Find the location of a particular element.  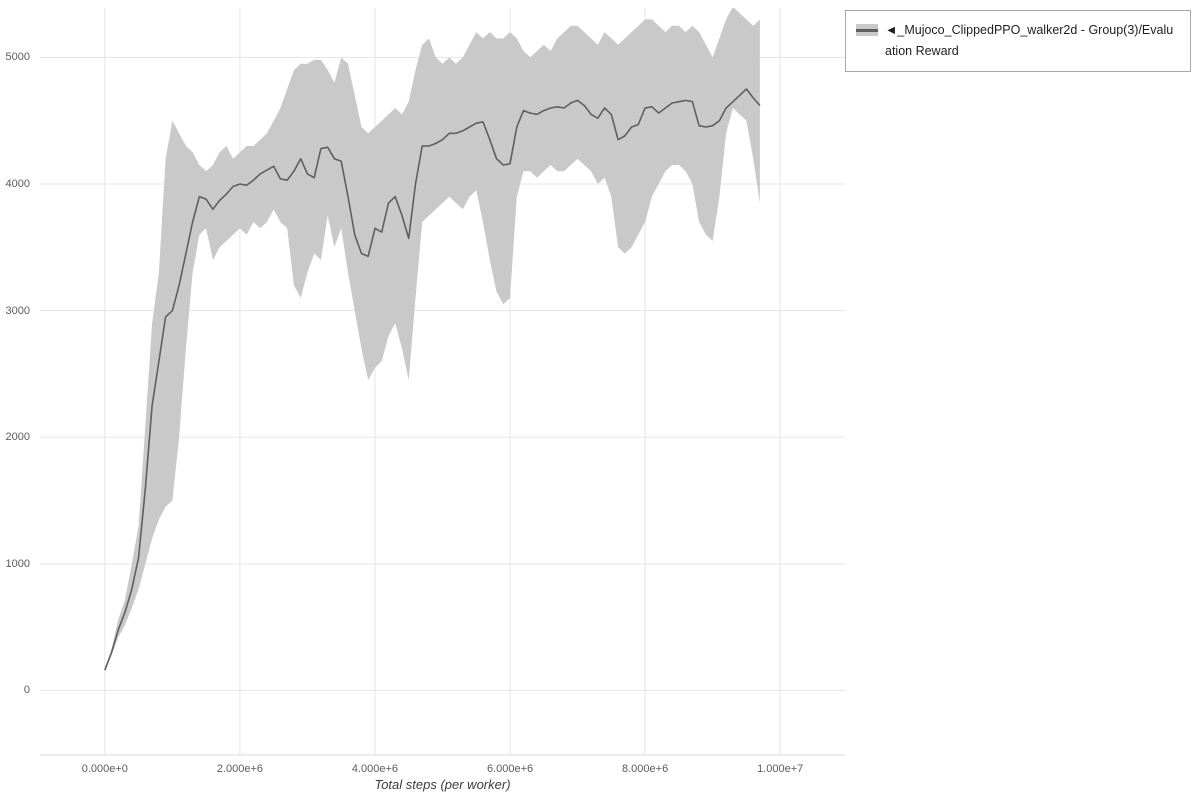

x-axis-label: Total steps (per worker) is located at coordinates (442, 784).